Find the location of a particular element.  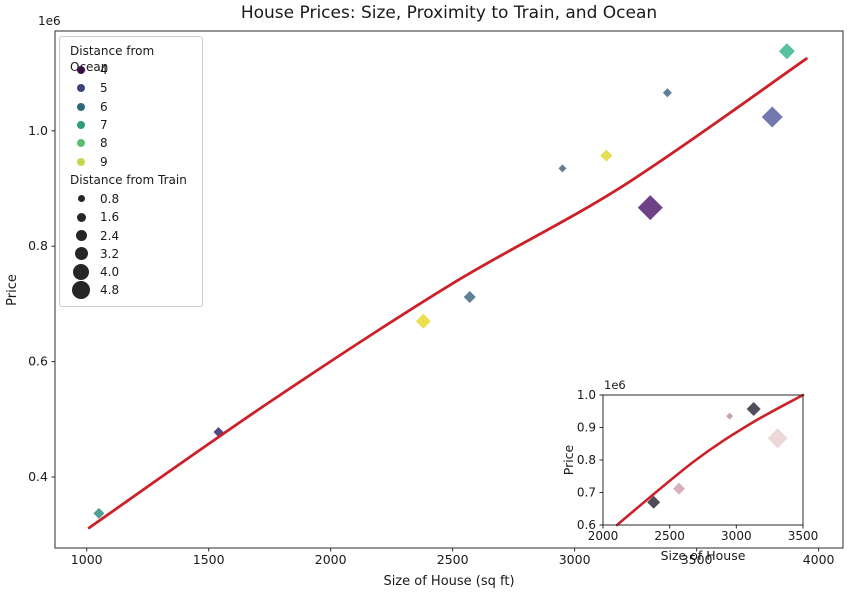

y-tick-label: 0.7 is located at coordinates (586, 493).